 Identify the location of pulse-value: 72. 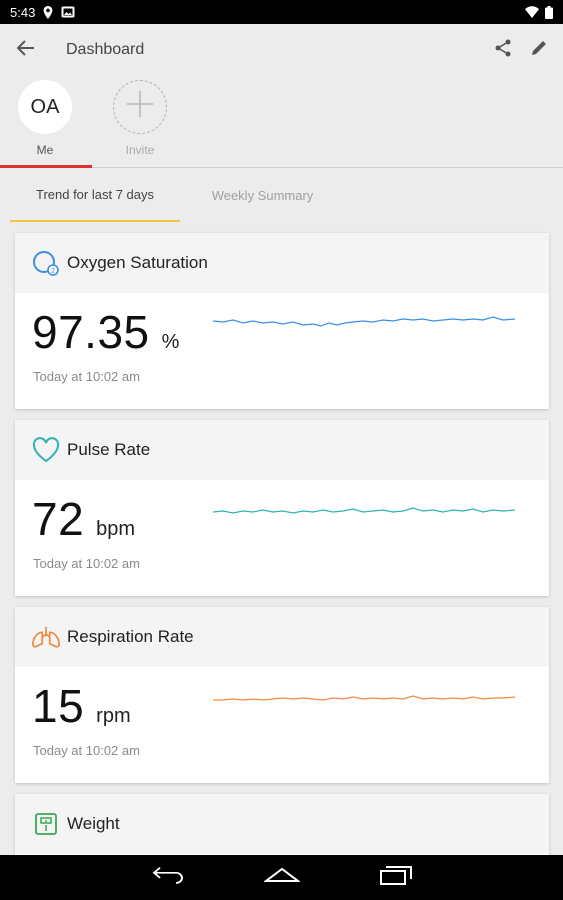
(58, 519).